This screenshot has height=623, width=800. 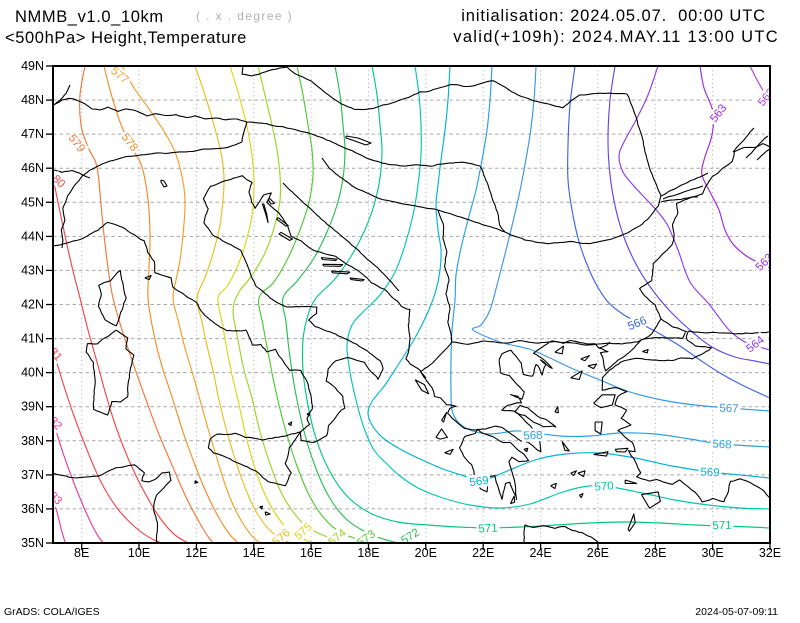 I want to click on svg-text:initialisation: 2024.05.07. 0: initialisation: 2024.05.07. 00:00 UTC, so click(x=613, y=16).